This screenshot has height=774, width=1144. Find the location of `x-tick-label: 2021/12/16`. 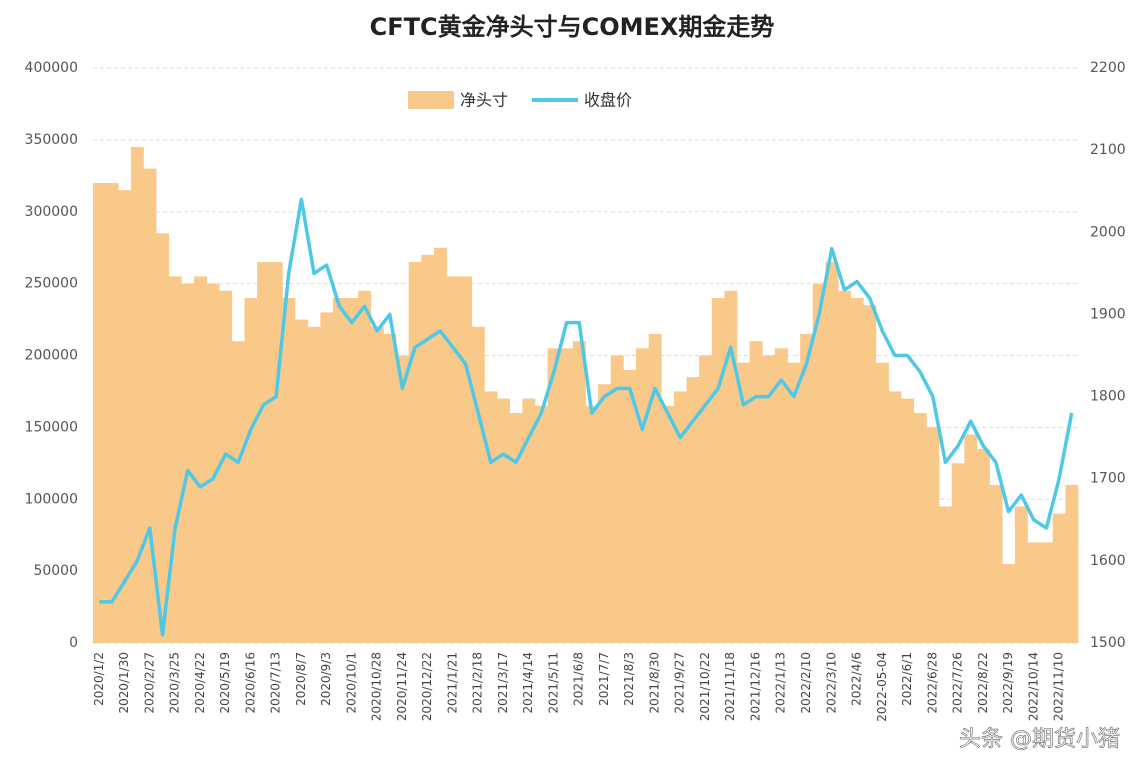

x-tick-label: 2021/12/16 is located at coordinates (755, 686).